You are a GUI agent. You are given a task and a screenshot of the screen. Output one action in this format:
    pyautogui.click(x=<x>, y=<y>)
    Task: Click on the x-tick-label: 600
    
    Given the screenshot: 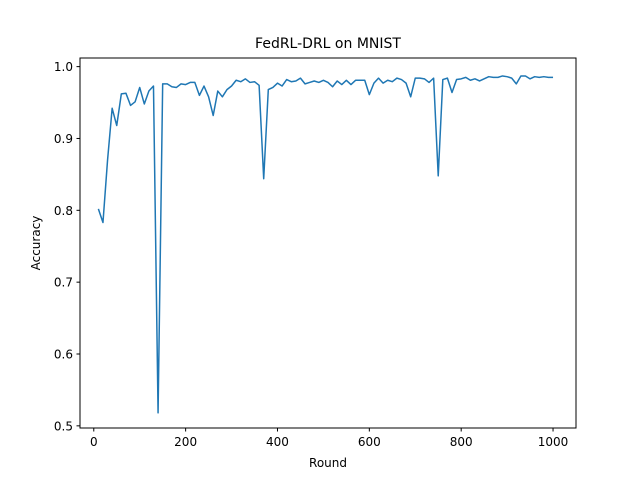 What is the action you would take?
    pyautogui.click(x=369, y=442)
    